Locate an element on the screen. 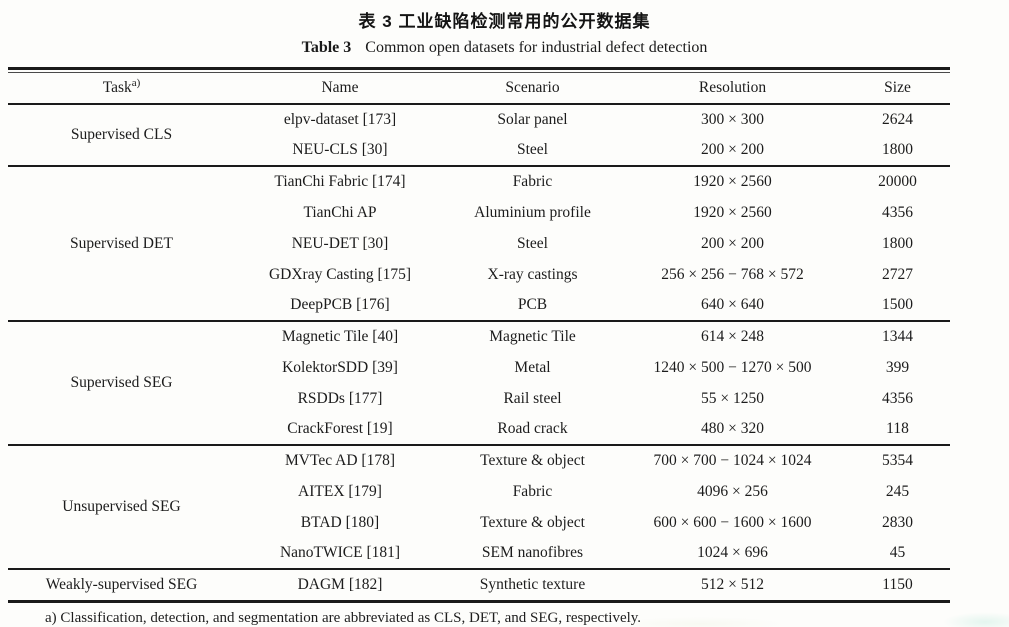 The height and width of the screenshot is (627, 1009). size-cell: 2624 is located at coordinates (897, 119).